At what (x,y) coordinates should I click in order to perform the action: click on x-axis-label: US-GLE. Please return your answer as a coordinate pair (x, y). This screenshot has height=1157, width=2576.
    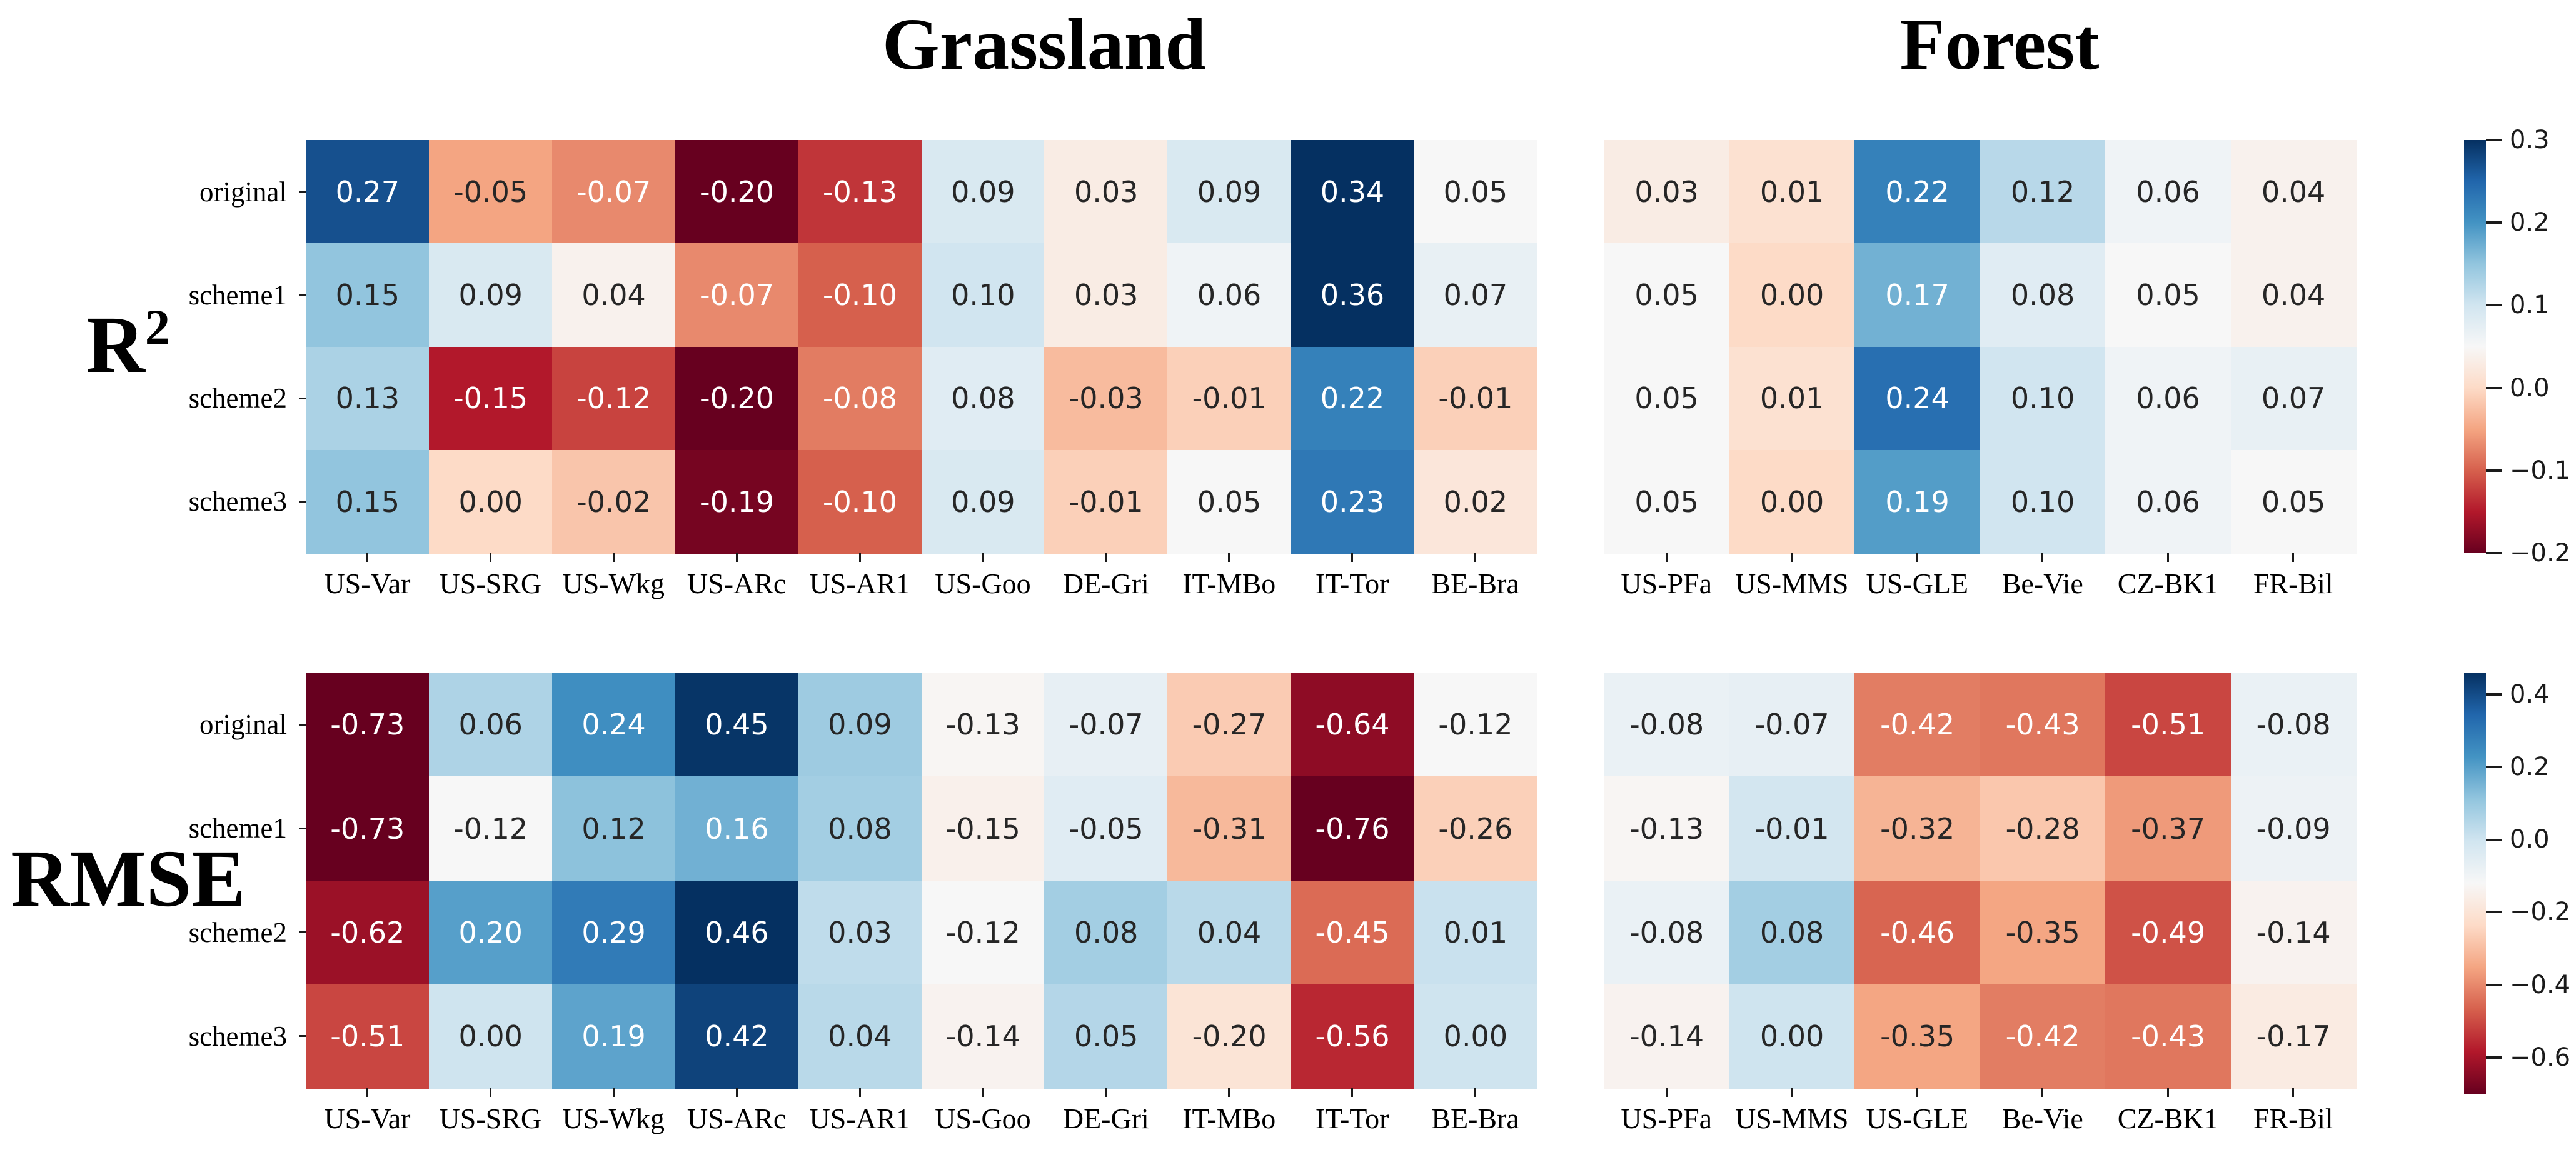
    Looking at the image, I should click on (1917, 583).